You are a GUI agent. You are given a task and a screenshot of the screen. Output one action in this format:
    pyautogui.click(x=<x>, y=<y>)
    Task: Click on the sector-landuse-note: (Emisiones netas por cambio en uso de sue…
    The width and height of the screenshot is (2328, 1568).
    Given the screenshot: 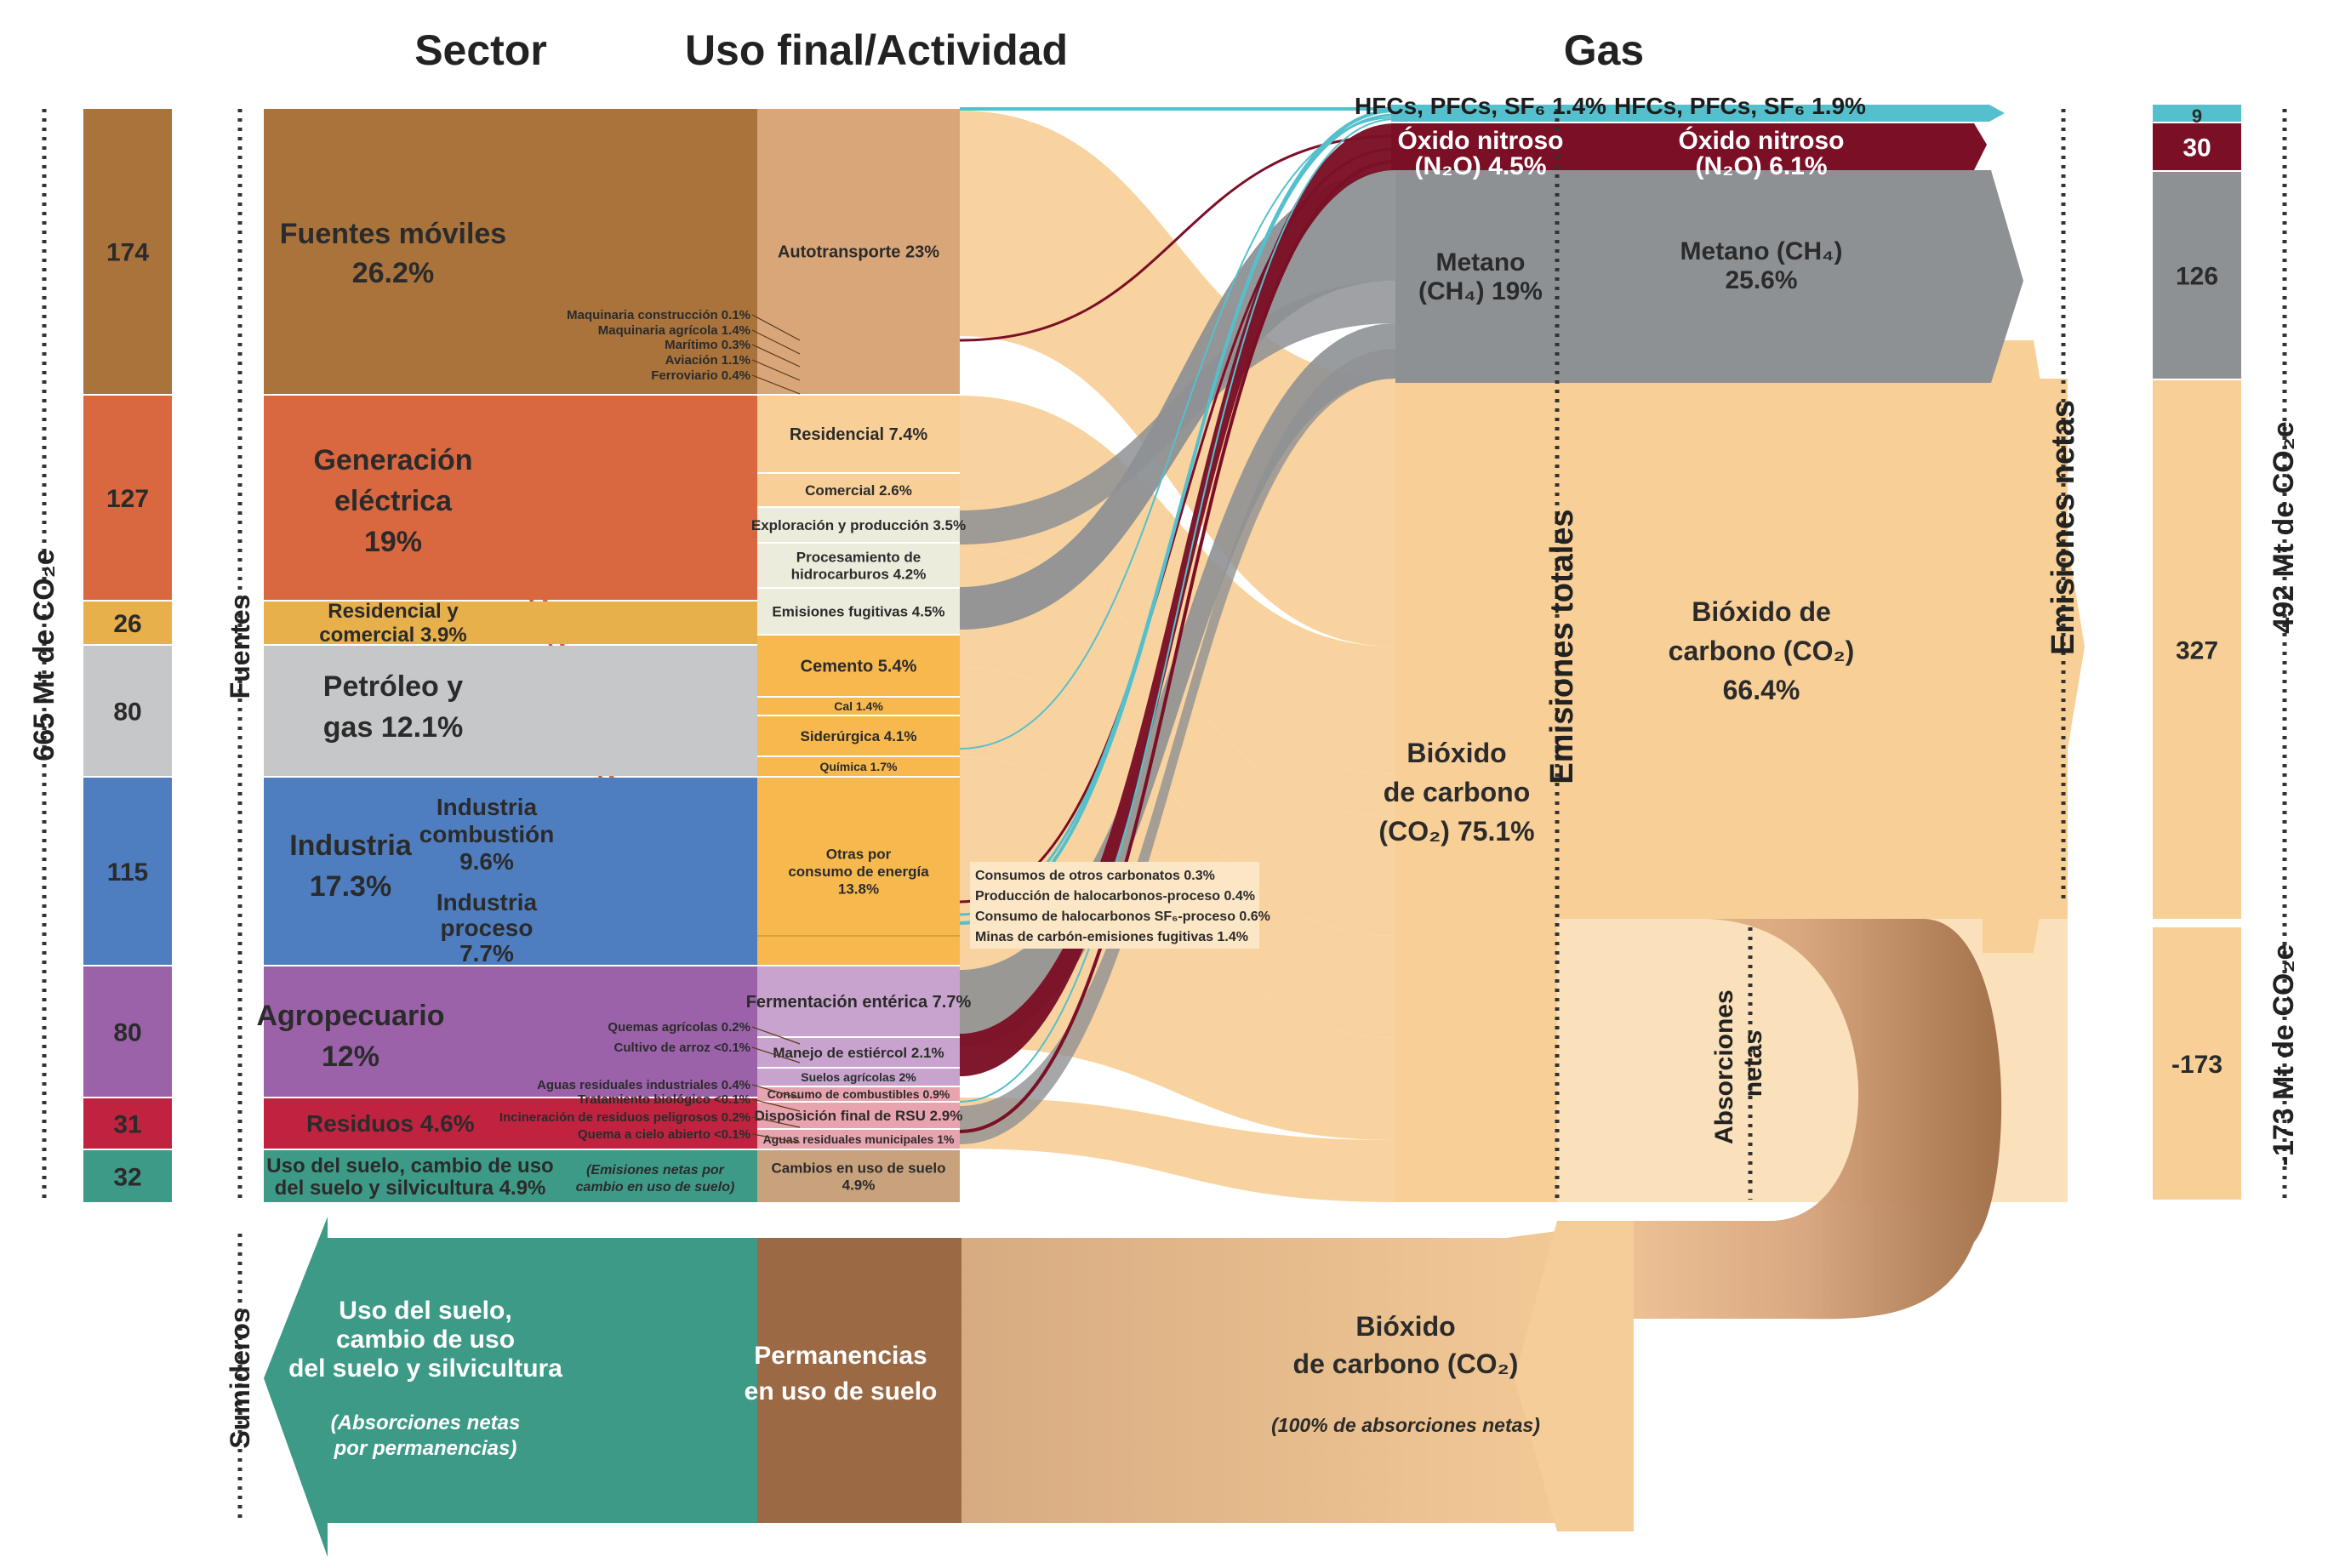 What is the action you would take?
    pyautogui.click(x=655, y=1179)
    